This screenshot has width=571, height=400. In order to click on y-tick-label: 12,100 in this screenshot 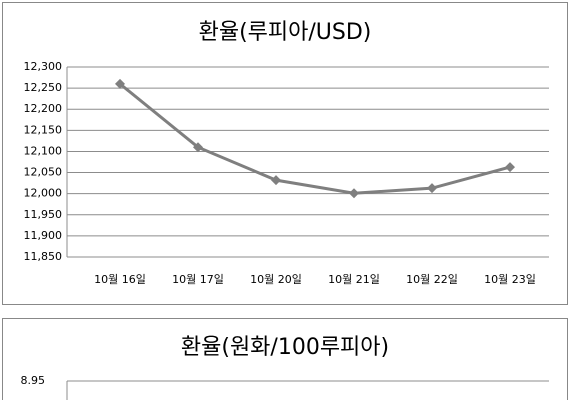, I will do `click(43, 150)`.